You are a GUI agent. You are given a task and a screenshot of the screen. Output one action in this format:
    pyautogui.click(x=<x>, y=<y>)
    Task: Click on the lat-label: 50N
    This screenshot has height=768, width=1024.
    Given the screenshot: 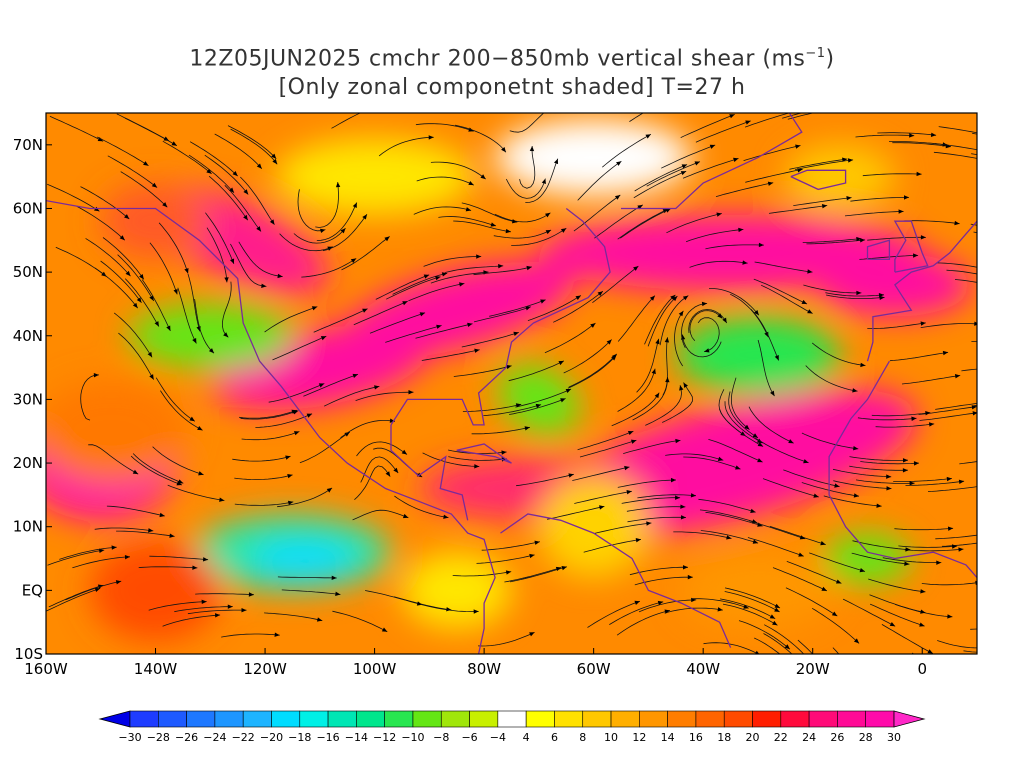 What is the action you would take?
    pyautogui.click(x=28, y=272)
    